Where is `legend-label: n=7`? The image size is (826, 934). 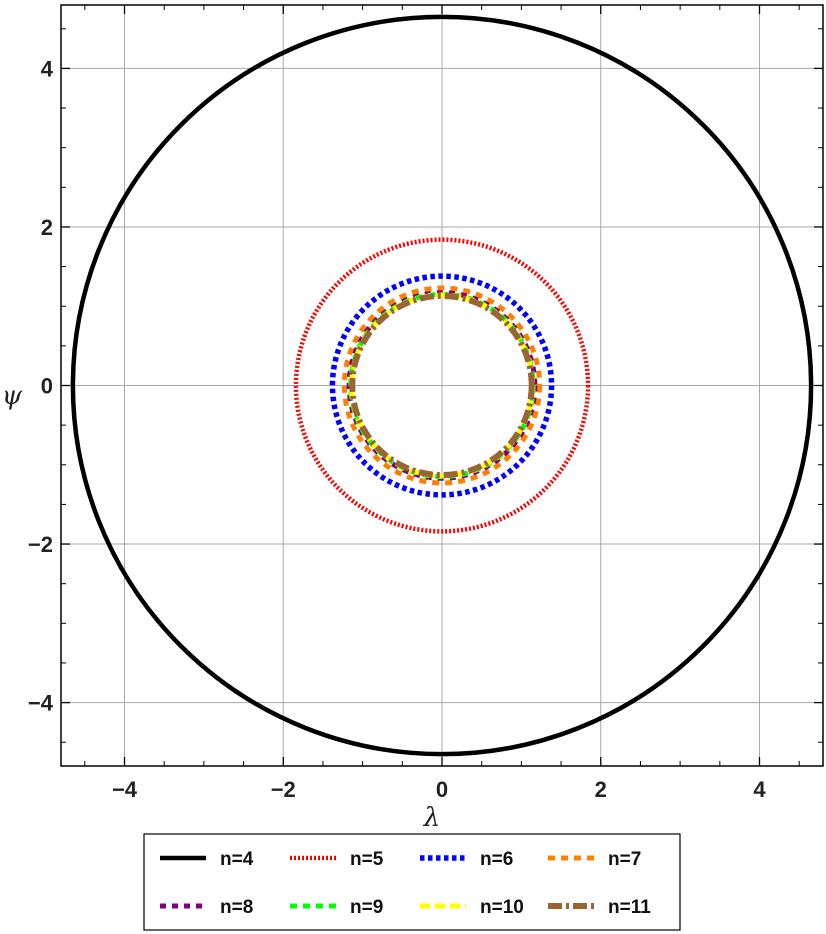 legend-label: n=7 is located at coordinates (624, 859).